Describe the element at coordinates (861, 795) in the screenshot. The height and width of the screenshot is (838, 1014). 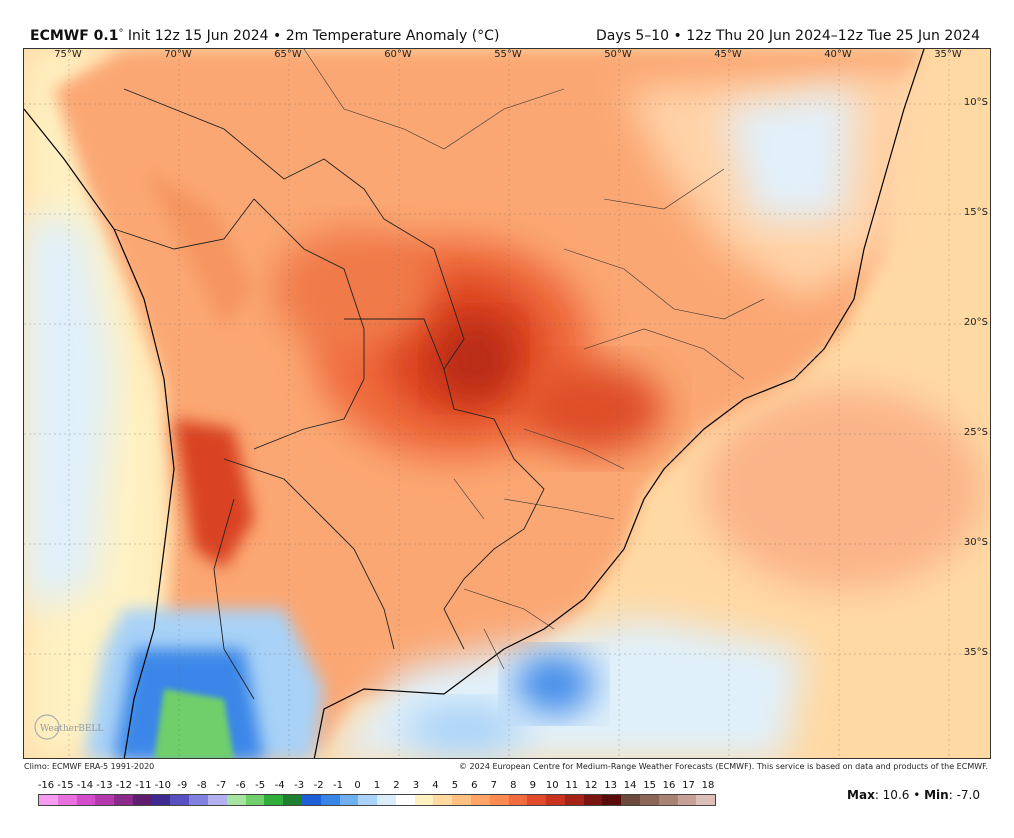
I see `max-label: Max` at that location.